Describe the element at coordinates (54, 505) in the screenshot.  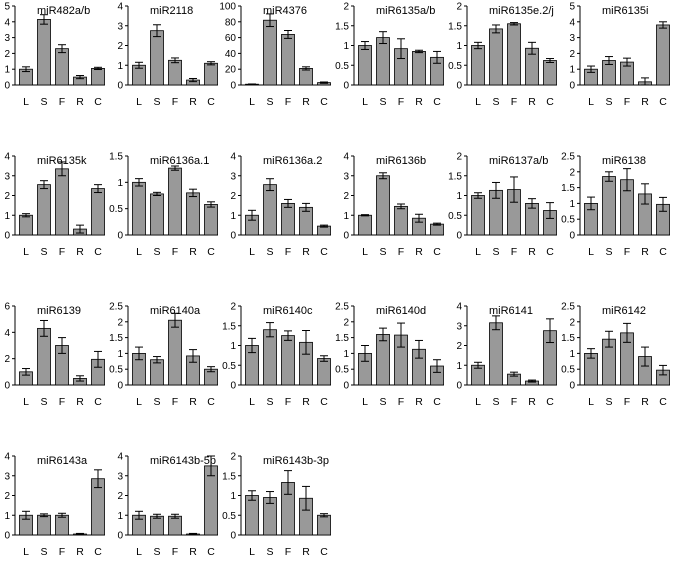
I see `chart-panel: miR6143a 0 1 2 3 4 L S F R C` at that location.